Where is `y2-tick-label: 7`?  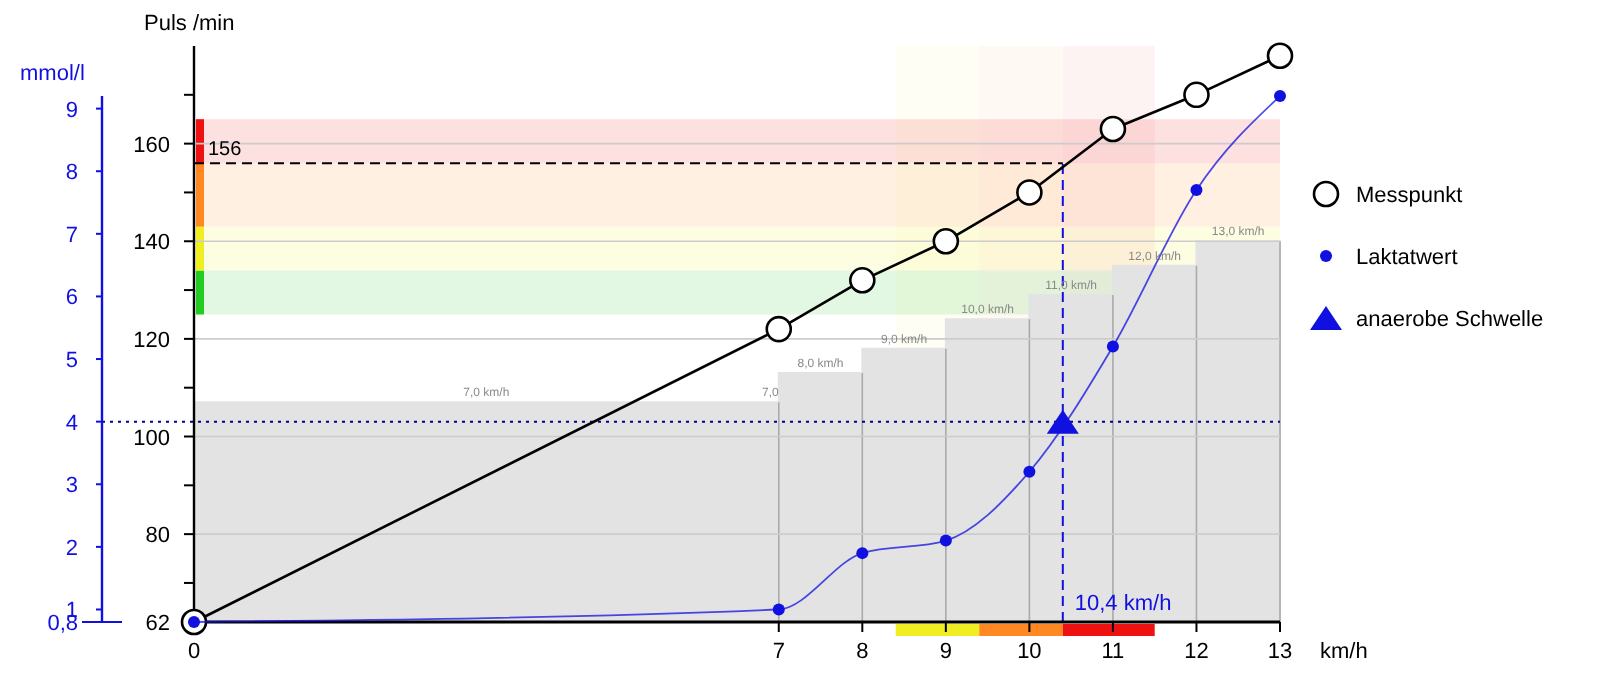
y2-tick-label: 7 is located at coordinates (71, 235).